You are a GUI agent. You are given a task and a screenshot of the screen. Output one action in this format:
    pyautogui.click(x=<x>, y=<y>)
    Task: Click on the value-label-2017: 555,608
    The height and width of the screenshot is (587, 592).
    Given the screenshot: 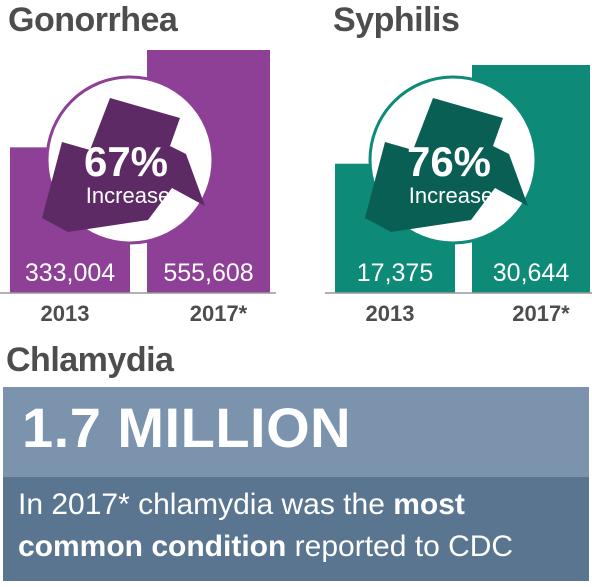 What is the action you would take?
    pyautogui.click(x=208, y=273)
    